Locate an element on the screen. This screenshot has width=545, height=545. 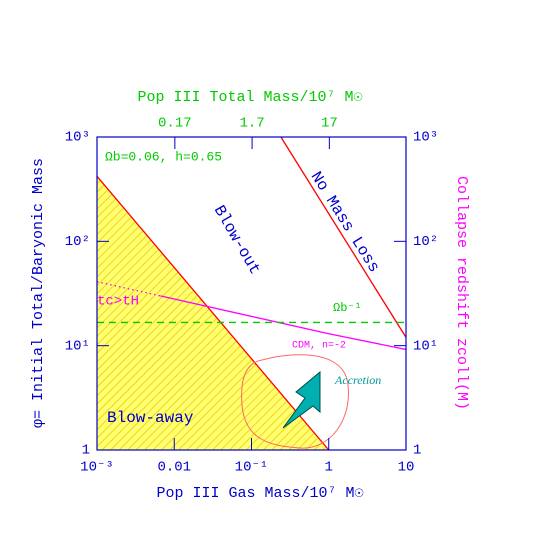
blow-out-label: Blow-out is located at coordinates (237, 240).